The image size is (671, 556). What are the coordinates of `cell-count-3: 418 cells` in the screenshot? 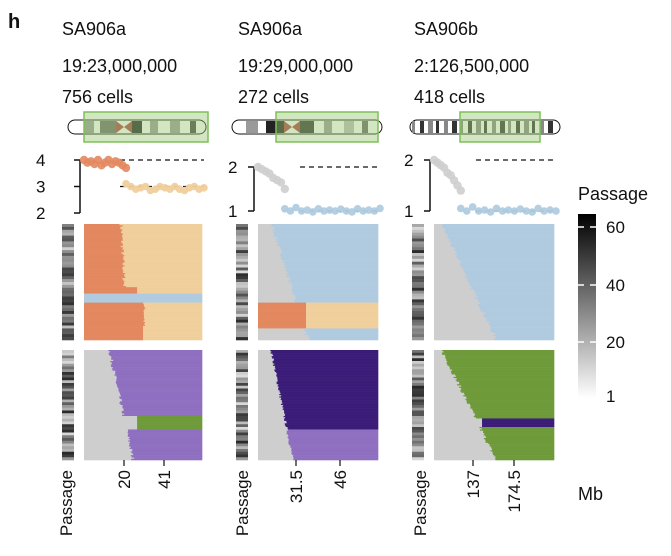 It's located at (449, 97).